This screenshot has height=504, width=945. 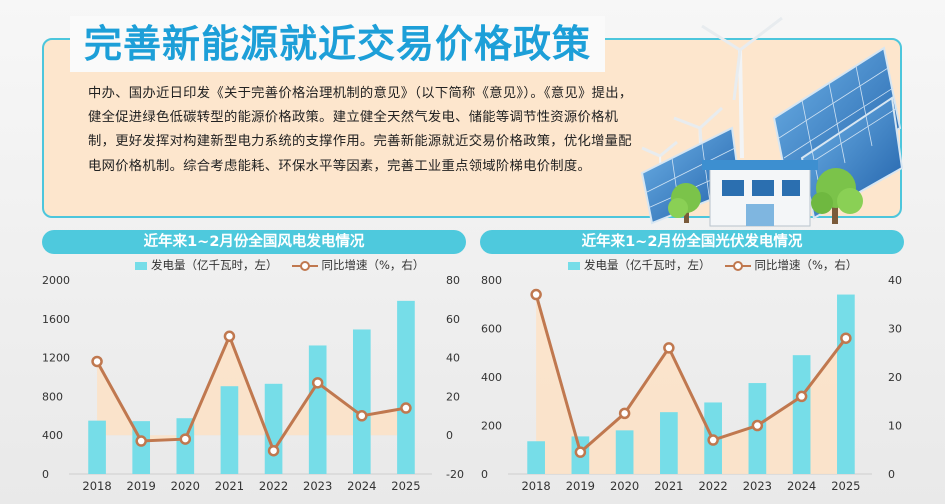 I want to click on bar-2020, so click(x=624, y=452).